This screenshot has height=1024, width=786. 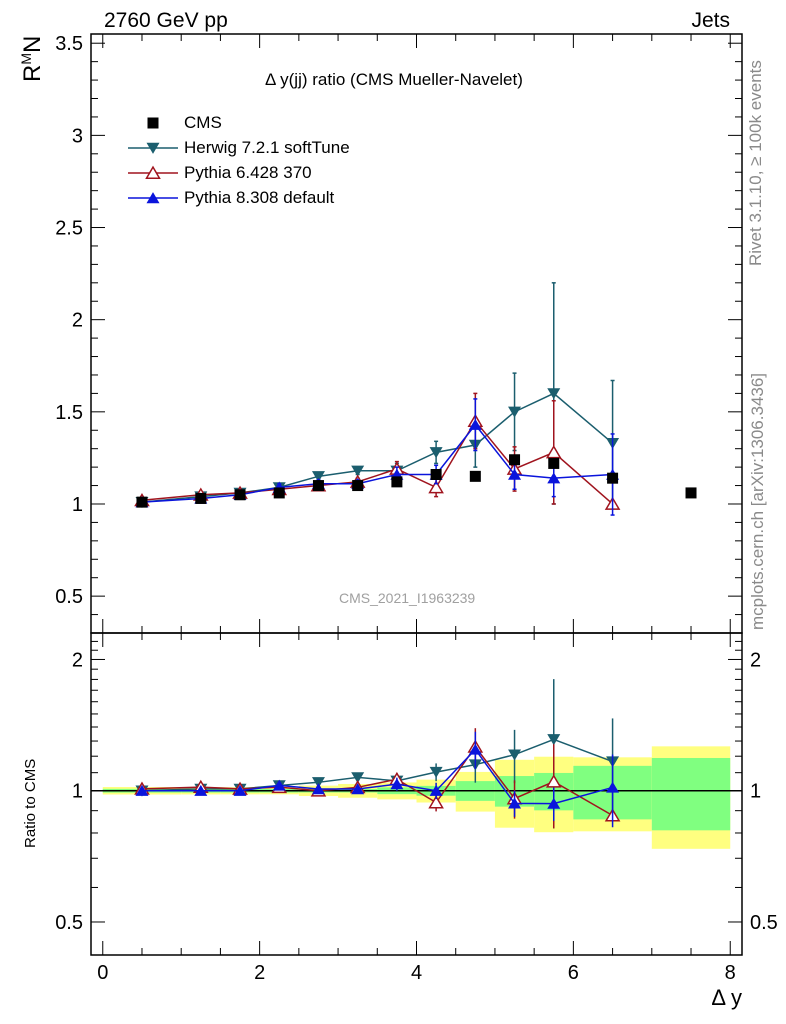 I want to click on y-tick-label: 2, so click(x=77, y=321).